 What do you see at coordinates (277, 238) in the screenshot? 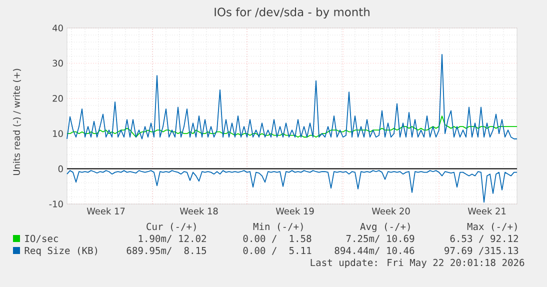
I see `text: 0.00 / 1.58` at bounding box center [277, 238].